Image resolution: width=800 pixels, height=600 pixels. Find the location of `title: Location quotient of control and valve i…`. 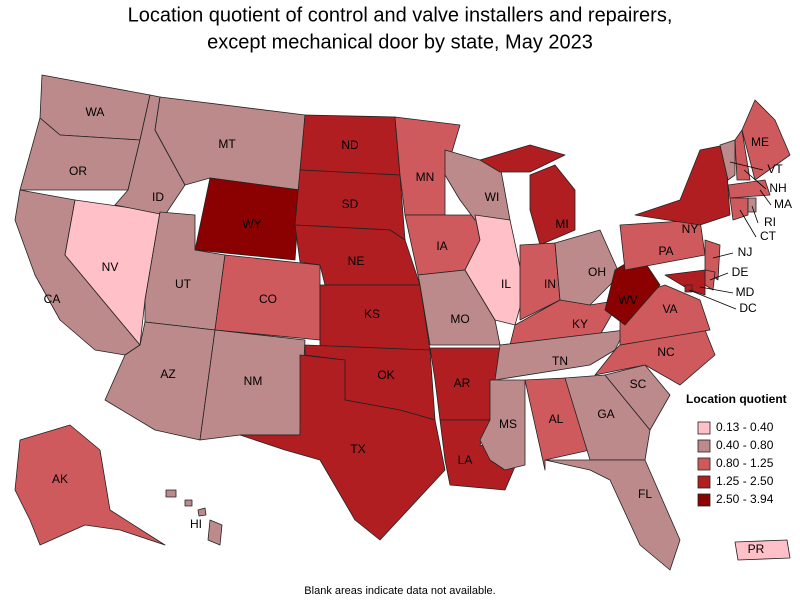

title: Location quotient of control and valve i… is located at coordinates (400, 15).